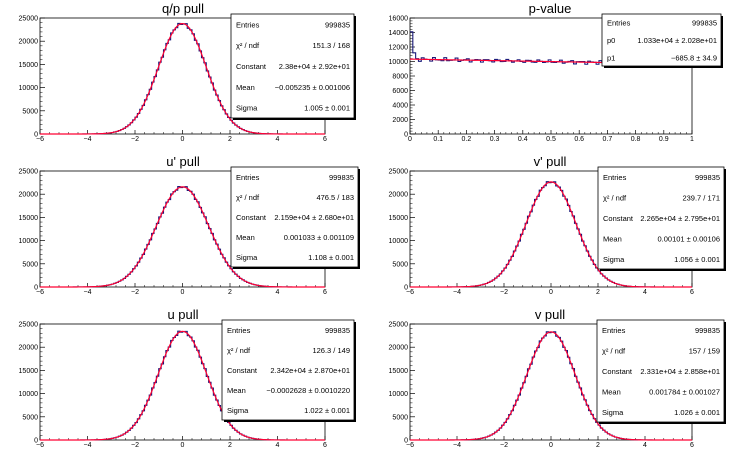 The width and height of the screenshot is (735, 459). Describe the element at coordinates (308, 390) in the screenshot. I see `stat-value: −0.0002628 ± 0.0010220` at that location.